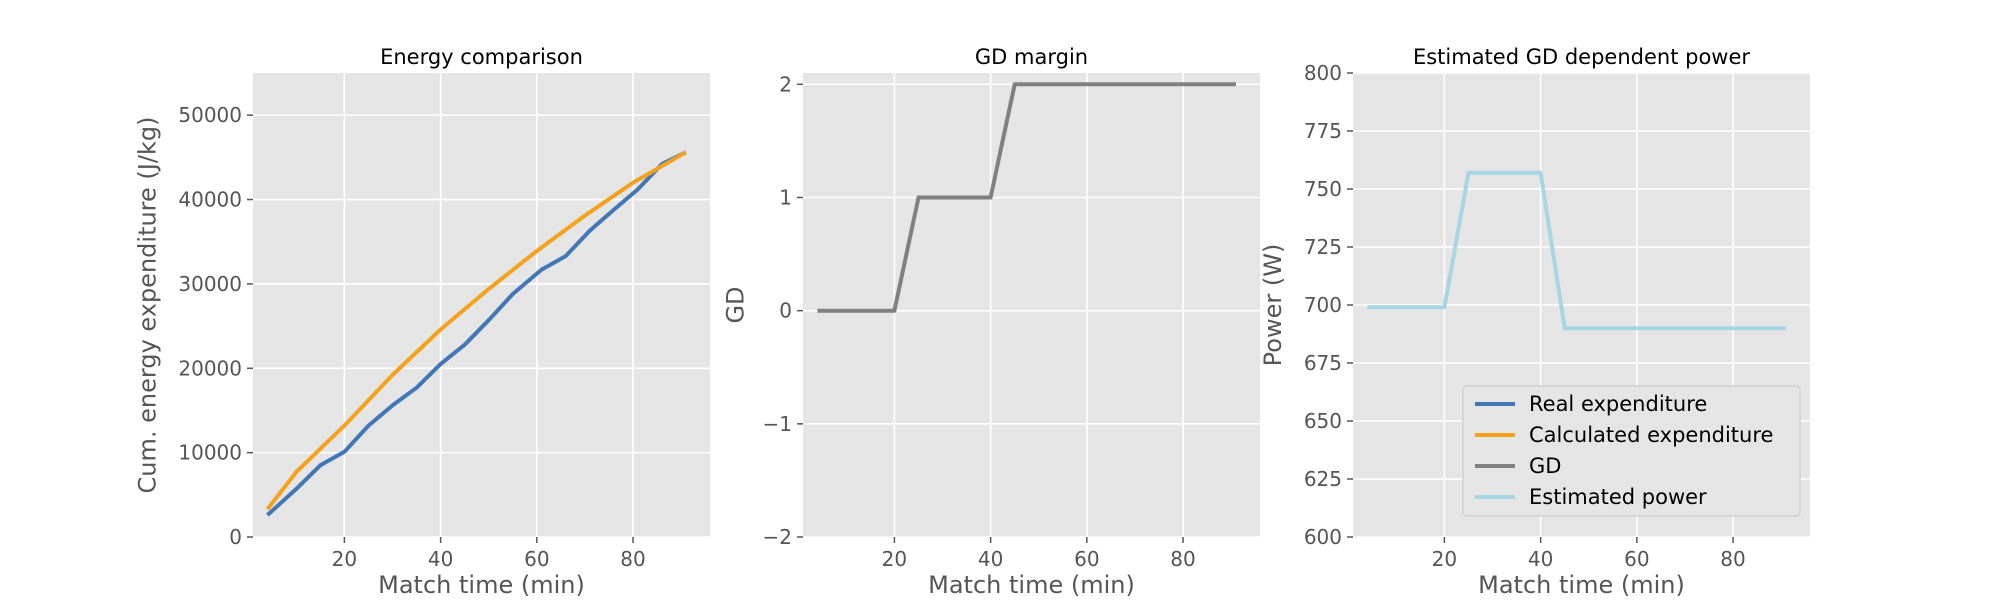 Image resolution: width=2000 pixels, height=600 pixels. Describe the element at coordinates (210, 200) in the screenshot. I see `y-tick-label: 40000` at that location.